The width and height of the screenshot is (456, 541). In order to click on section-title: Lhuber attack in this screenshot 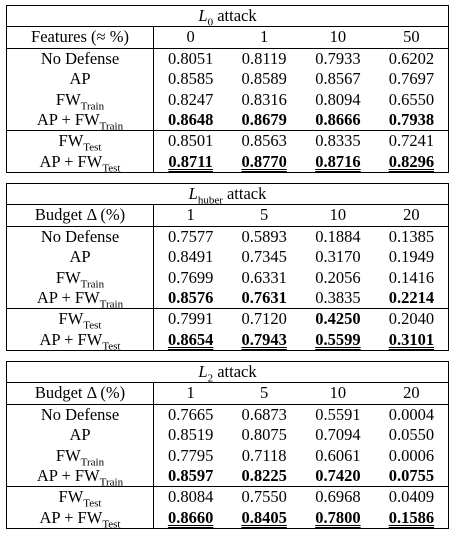, I will do `click(227, 195)`.